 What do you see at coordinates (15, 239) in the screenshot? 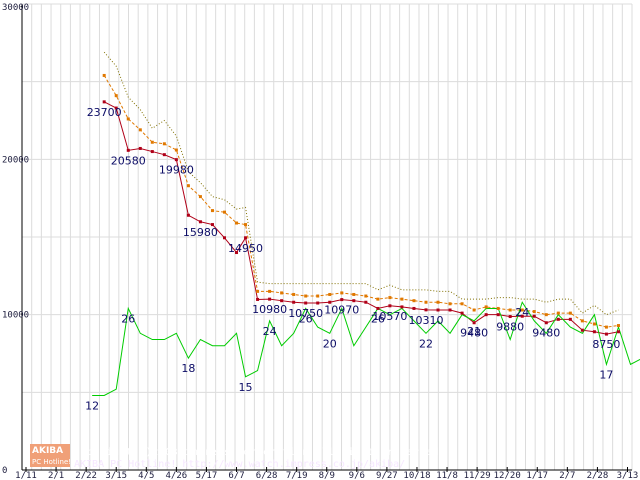
I see `y-axis-tick-labels: 0 10000 20000 30000` at bounding box center [15, 239].